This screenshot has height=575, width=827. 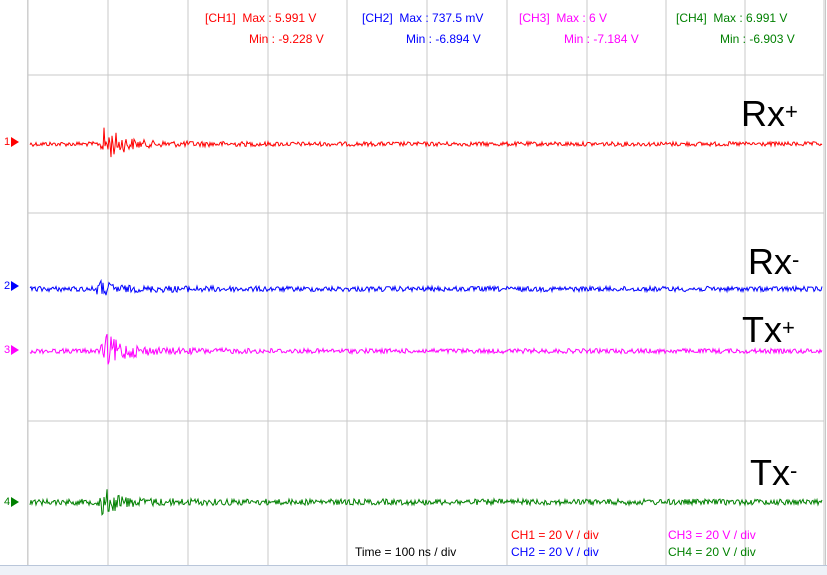 I want to click on ch2-marker-arrow-icon, so click(x=15, y=286).